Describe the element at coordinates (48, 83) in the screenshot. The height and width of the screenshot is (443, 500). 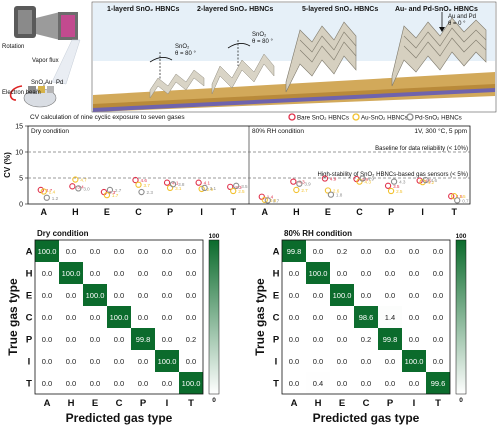
I see `au-label: Au` at that location.